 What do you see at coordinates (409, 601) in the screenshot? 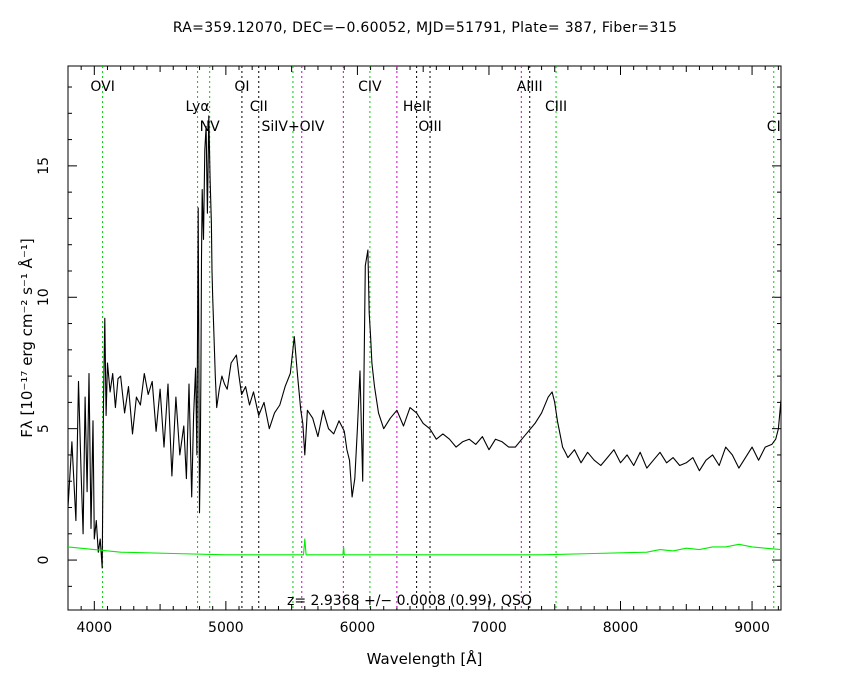
I see `redshift-annotation: z= 2.9368 +/− 0.0008 (0.99), QSO` at bounding box center [409, 601].